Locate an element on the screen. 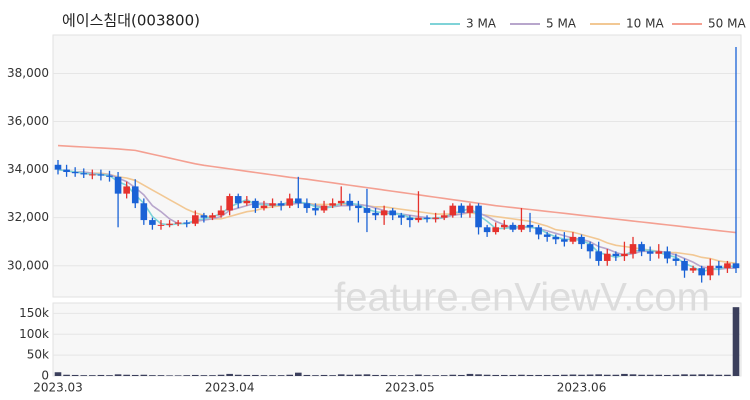 This screenshot has width=750, height=400. x-tick-label: 2023.06 is located at coordinates (582, 388).